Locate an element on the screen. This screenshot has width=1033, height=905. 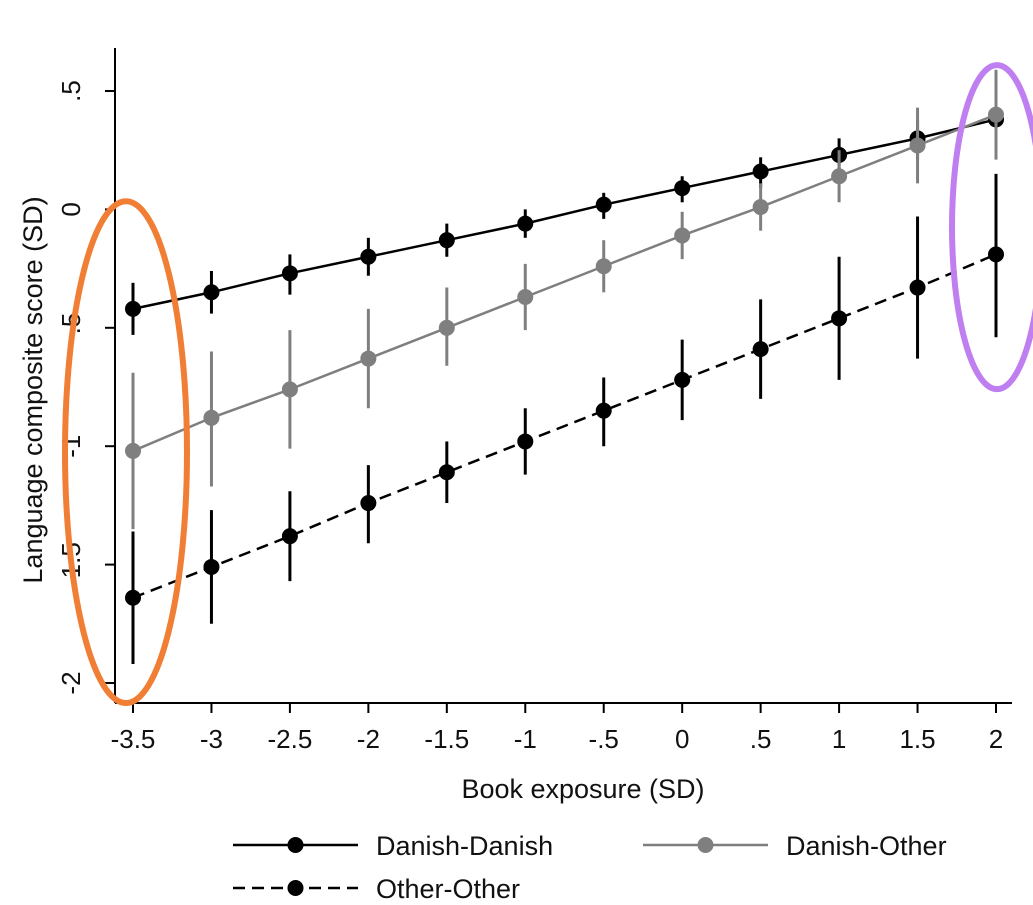
legend-item-danish-danish: Danish-Danish is located at coordinates (393, 846).